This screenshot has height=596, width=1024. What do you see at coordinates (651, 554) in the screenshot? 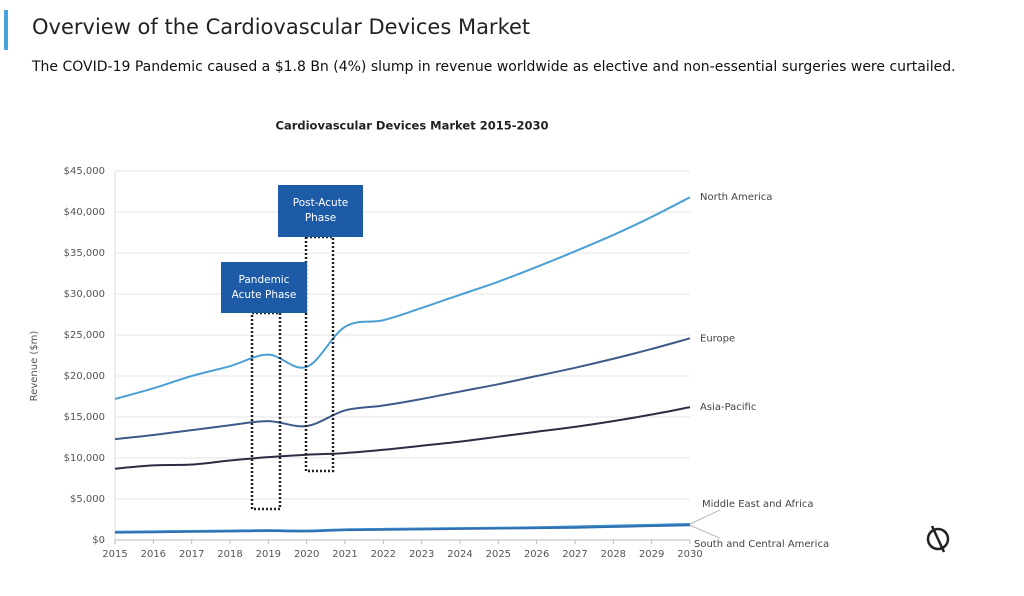
I see `x-tick-label: 2029` at bounding box center [651, 554].